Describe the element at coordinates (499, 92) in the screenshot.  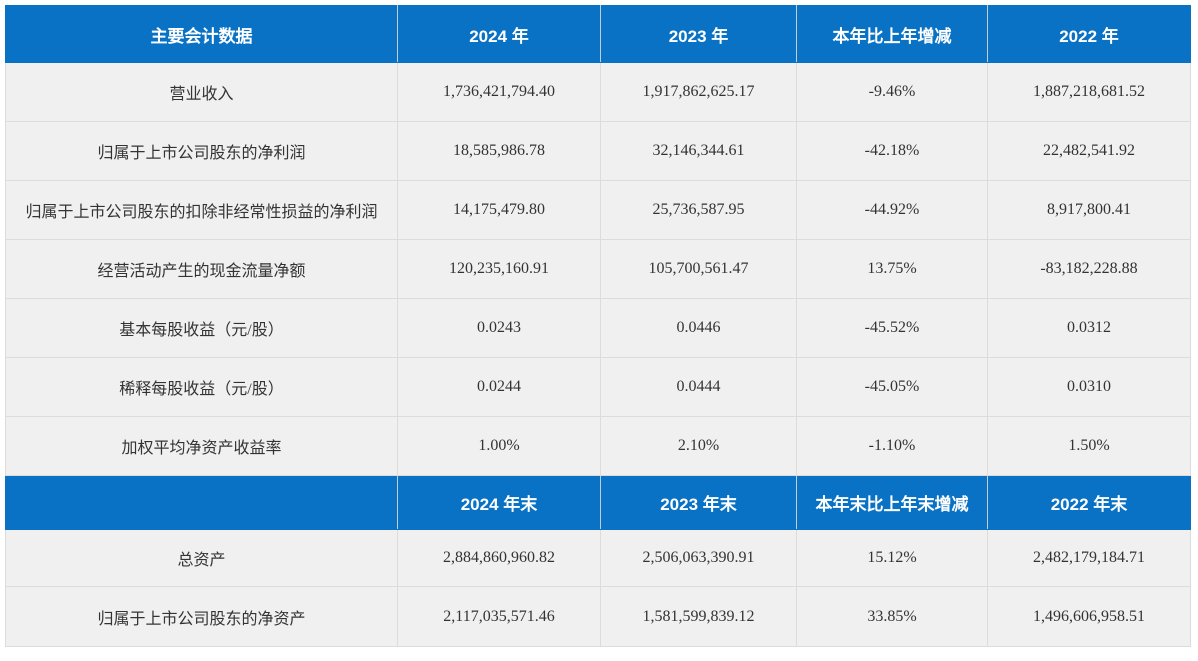
I see `cell-value: 1,736,421,794.40` at that location.